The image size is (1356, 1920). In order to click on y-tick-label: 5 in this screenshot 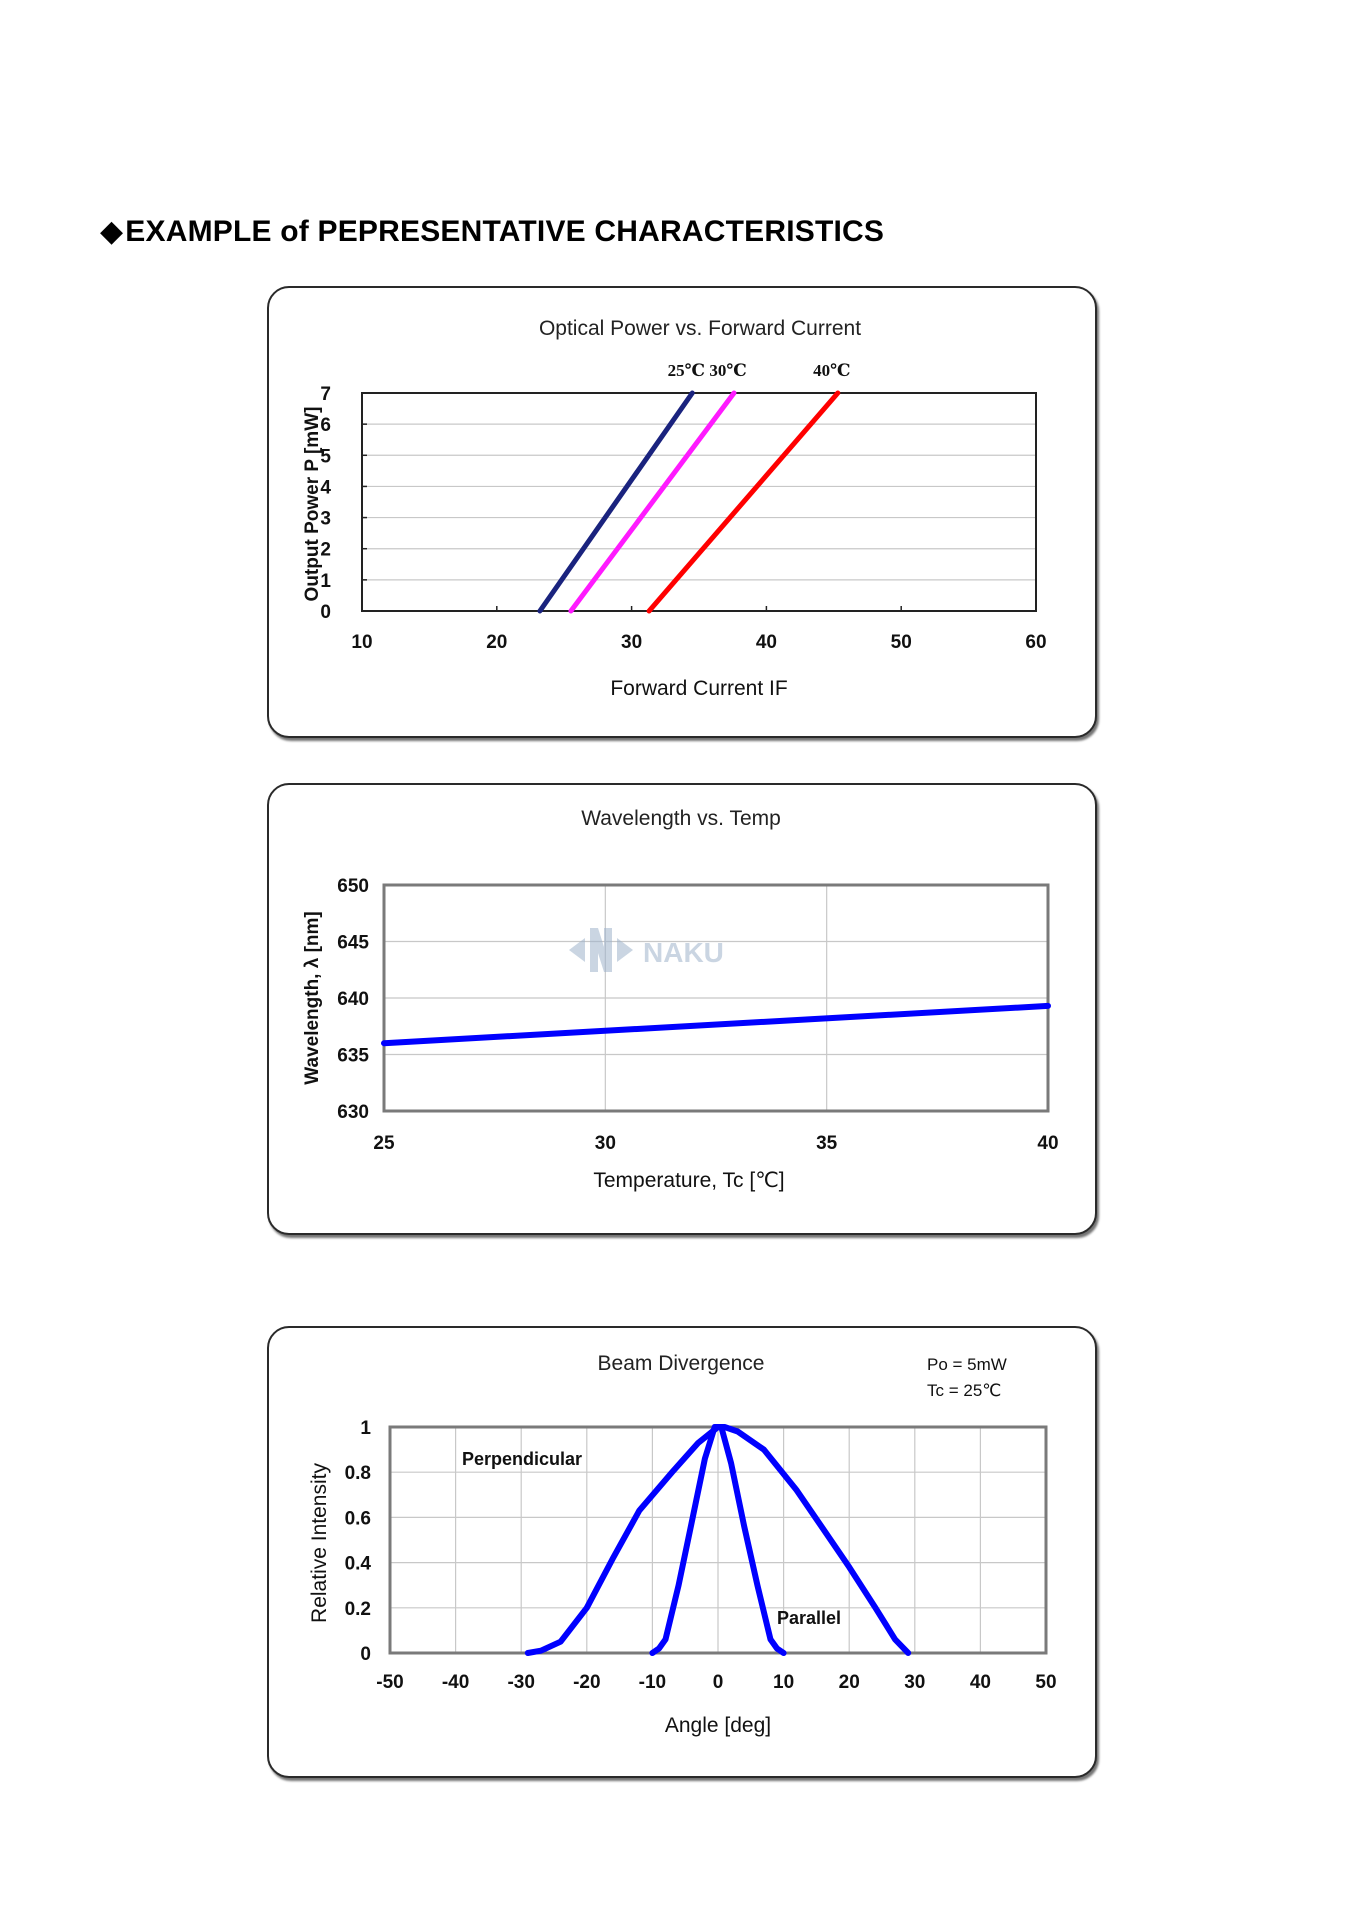, I will do `click(325, 456)`.